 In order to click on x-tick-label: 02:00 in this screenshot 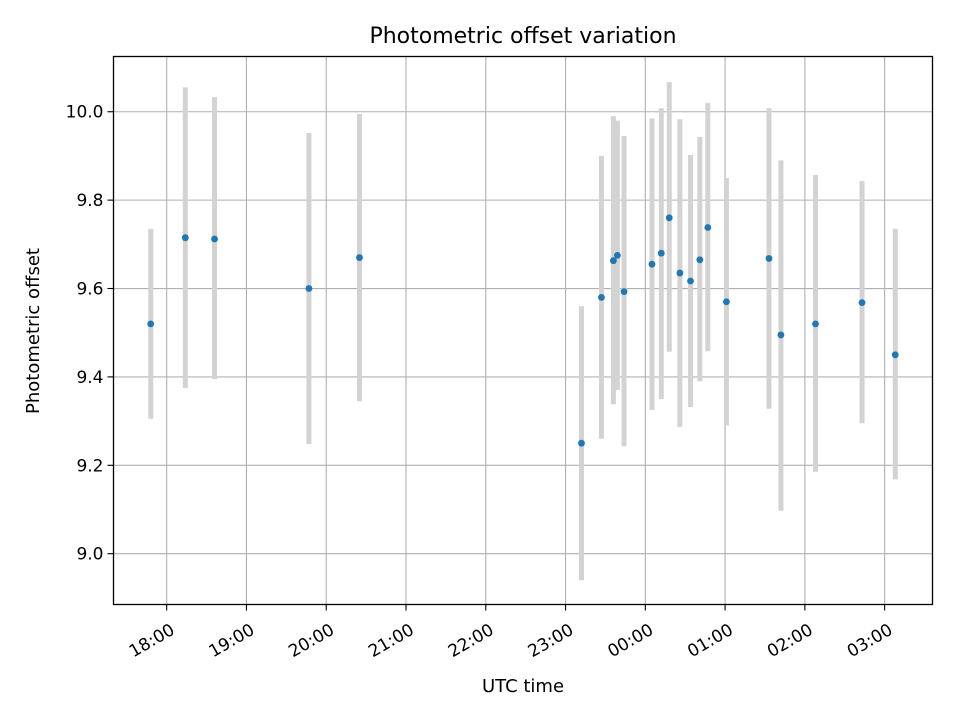, I will do `click(790, 641)`.